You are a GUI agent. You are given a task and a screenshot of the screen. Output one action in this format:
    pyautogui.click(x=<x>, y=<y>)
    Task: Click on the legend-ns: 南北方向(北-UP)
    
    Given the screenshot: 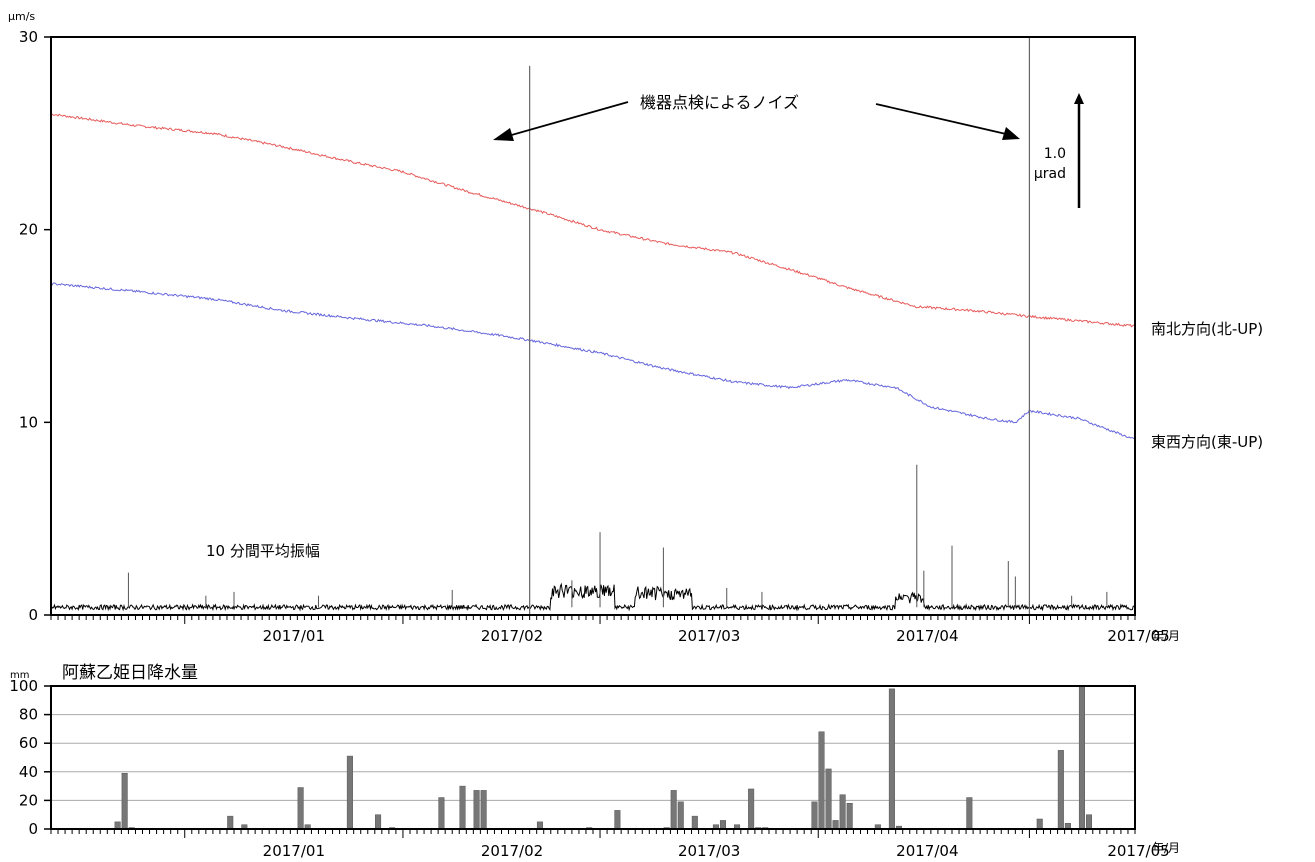 What is the action you would take?
    pyautogui.click(x=1207, y=329)
    